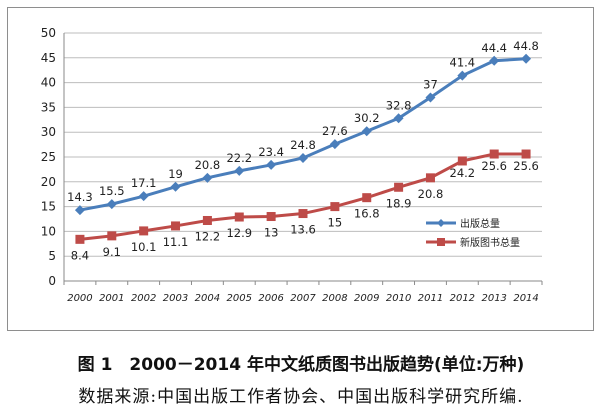 This screenshot has height=418, width=602. Describe the element at coordinates (144, 247) in the screenshot. I see `data-label: 10.1` at that location.